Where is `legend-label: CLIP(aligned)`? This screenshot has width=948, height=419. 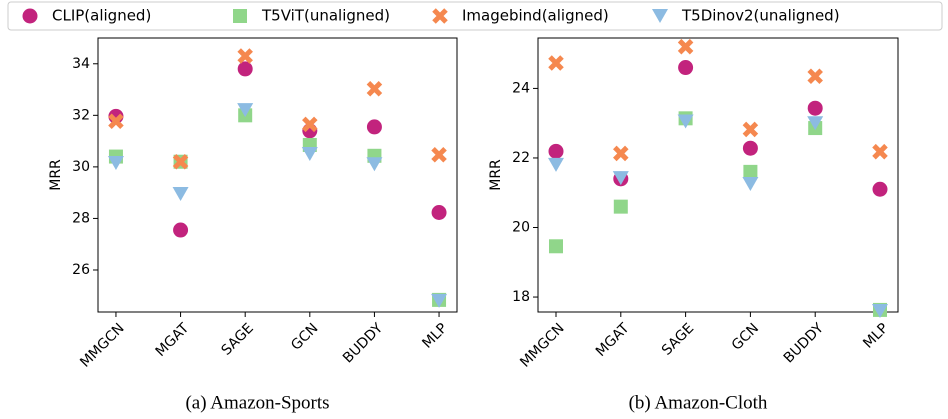
legend-label: CLIP(aligned) is located at coordinates (101, 16).